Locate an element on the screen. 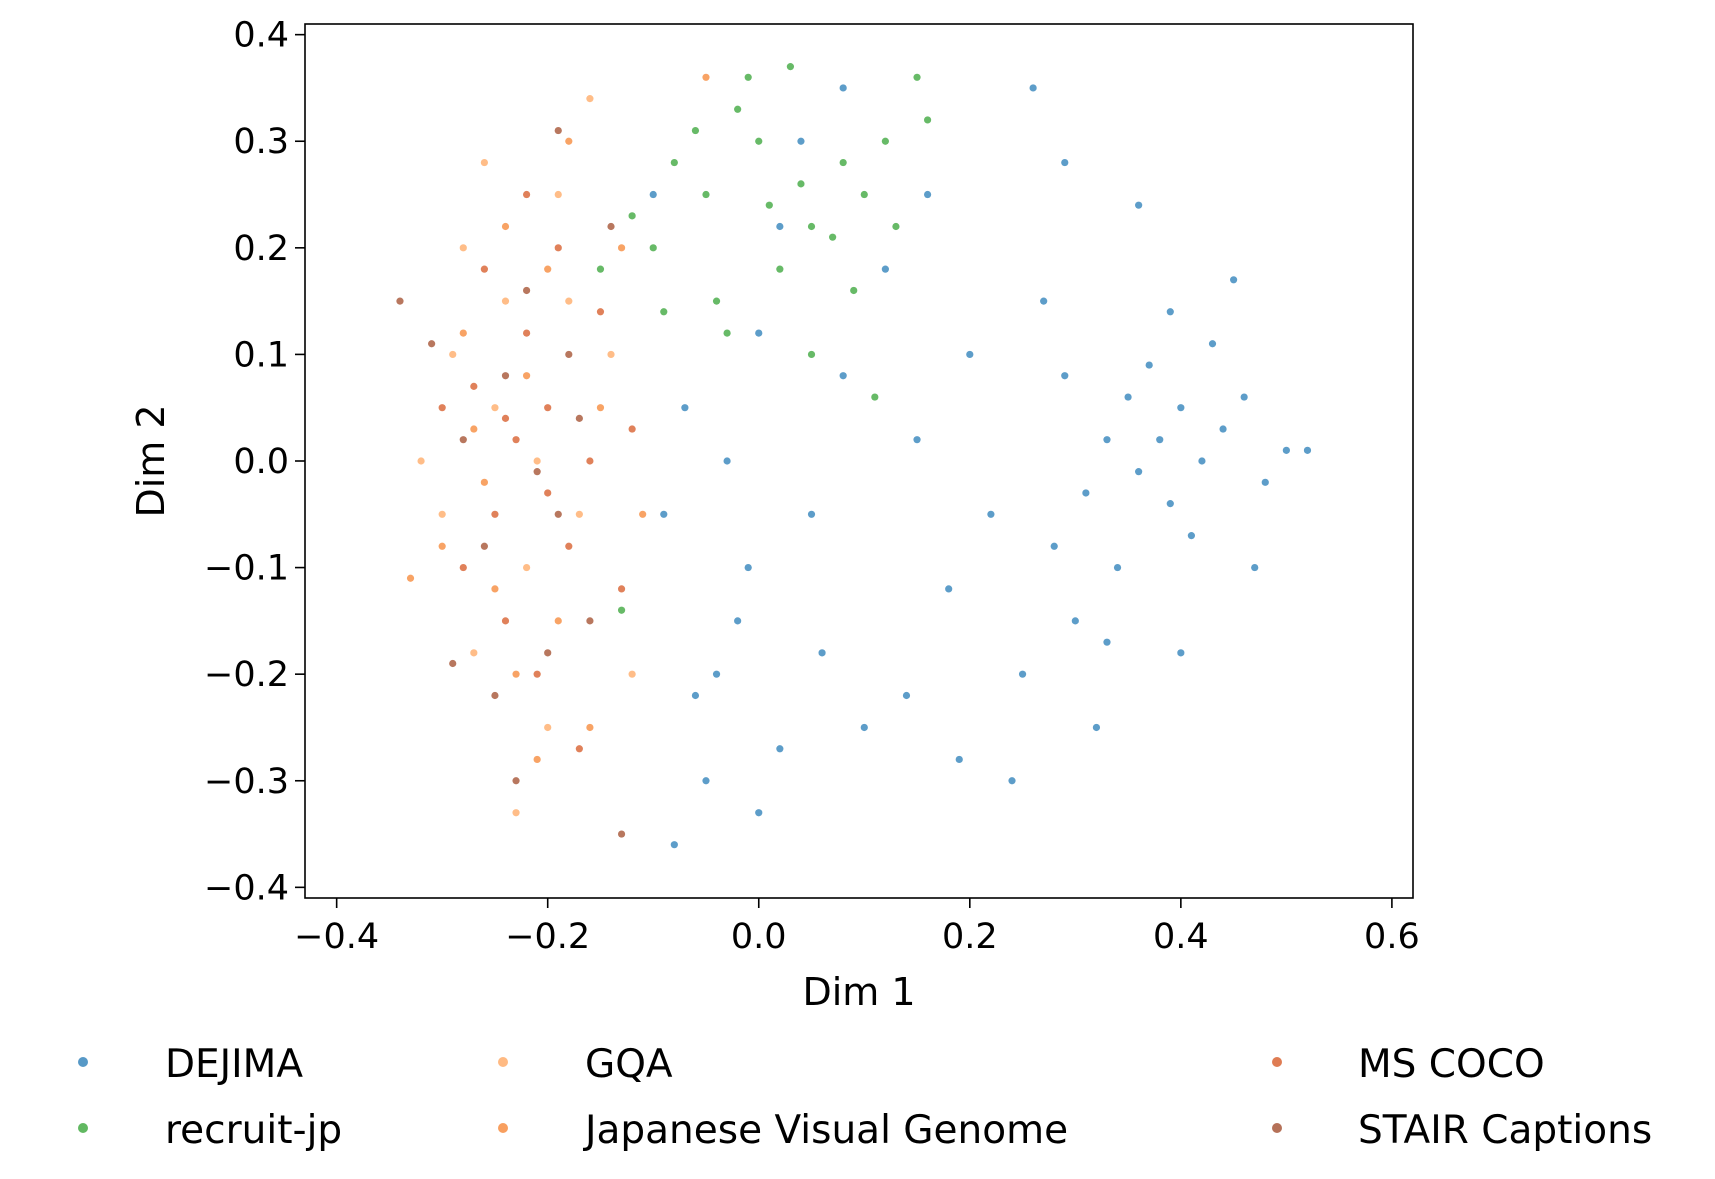 Image resolution: width=1715 pixels, height=1179 pixels. legend-label: DEJIMA is located at coordinates (234, 1064).